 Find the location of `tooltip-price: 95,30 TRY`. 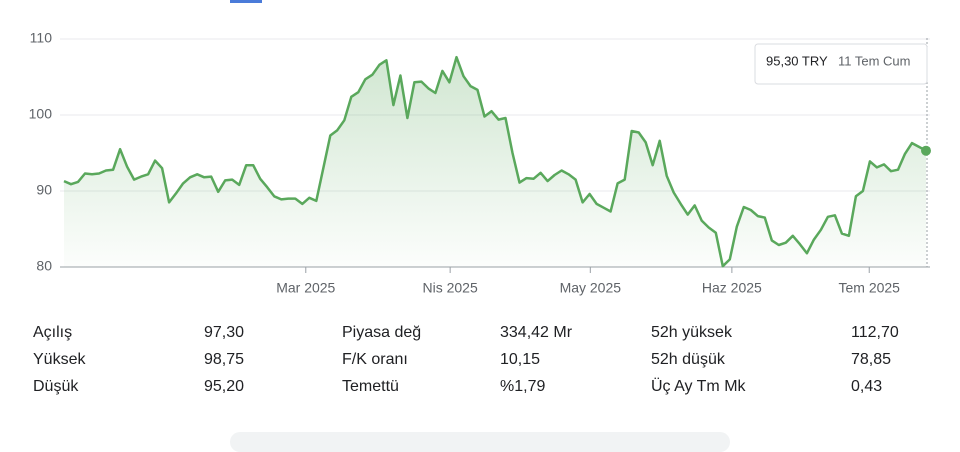

tooltip-price: 95,30 TRY is located at coordinates (797, 60).